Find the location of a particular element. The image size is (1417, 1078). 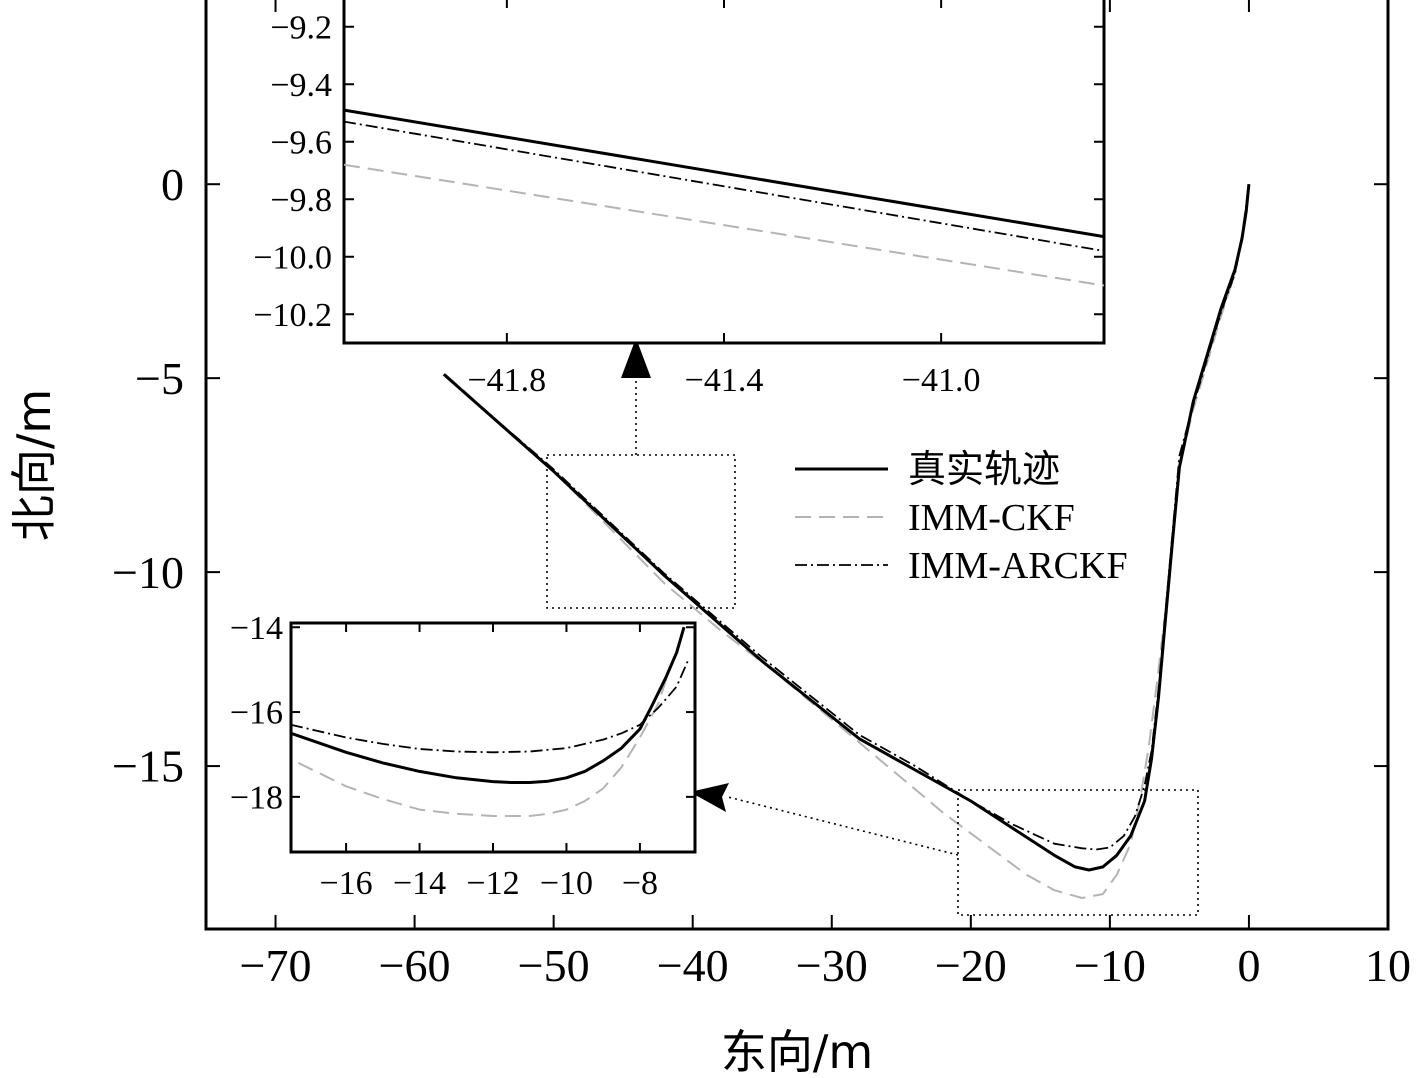

main-xtick-label: −30 is located at coordinates (832, 965).